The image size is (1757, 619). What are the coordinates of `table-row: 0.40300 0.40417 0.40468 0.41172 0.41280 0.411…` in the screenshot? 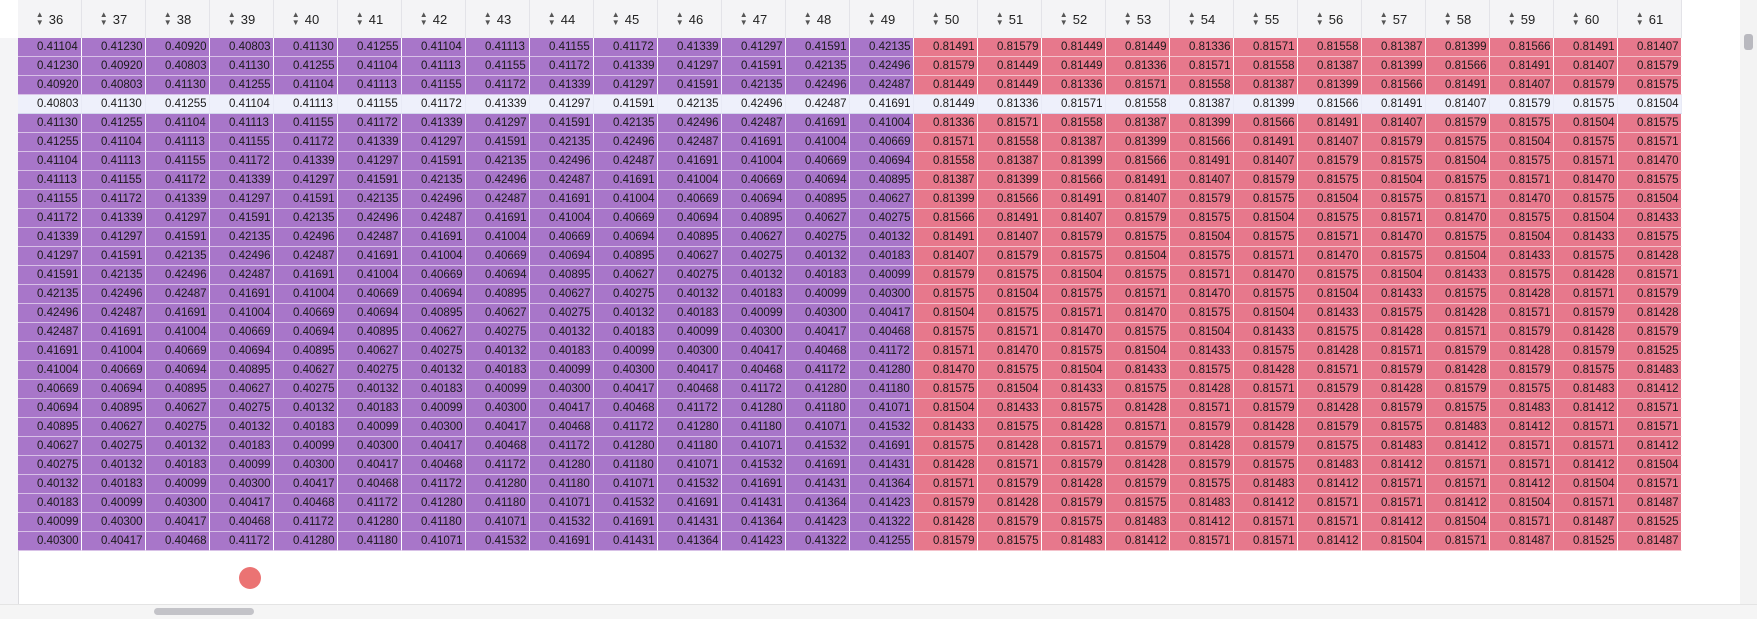 It's located at (850, 541).